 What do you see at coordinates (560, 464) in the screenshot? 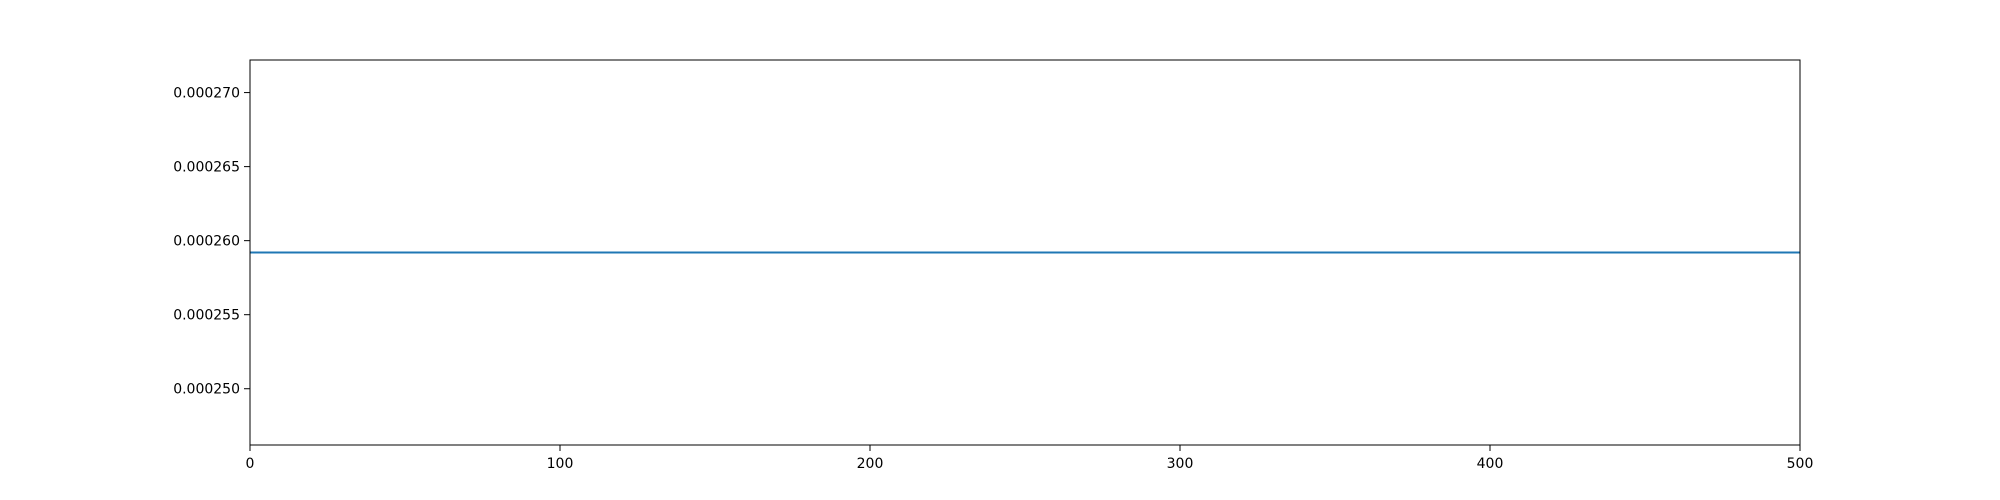
I see `x-tick-label: 100` at bounding box center [560, 464].